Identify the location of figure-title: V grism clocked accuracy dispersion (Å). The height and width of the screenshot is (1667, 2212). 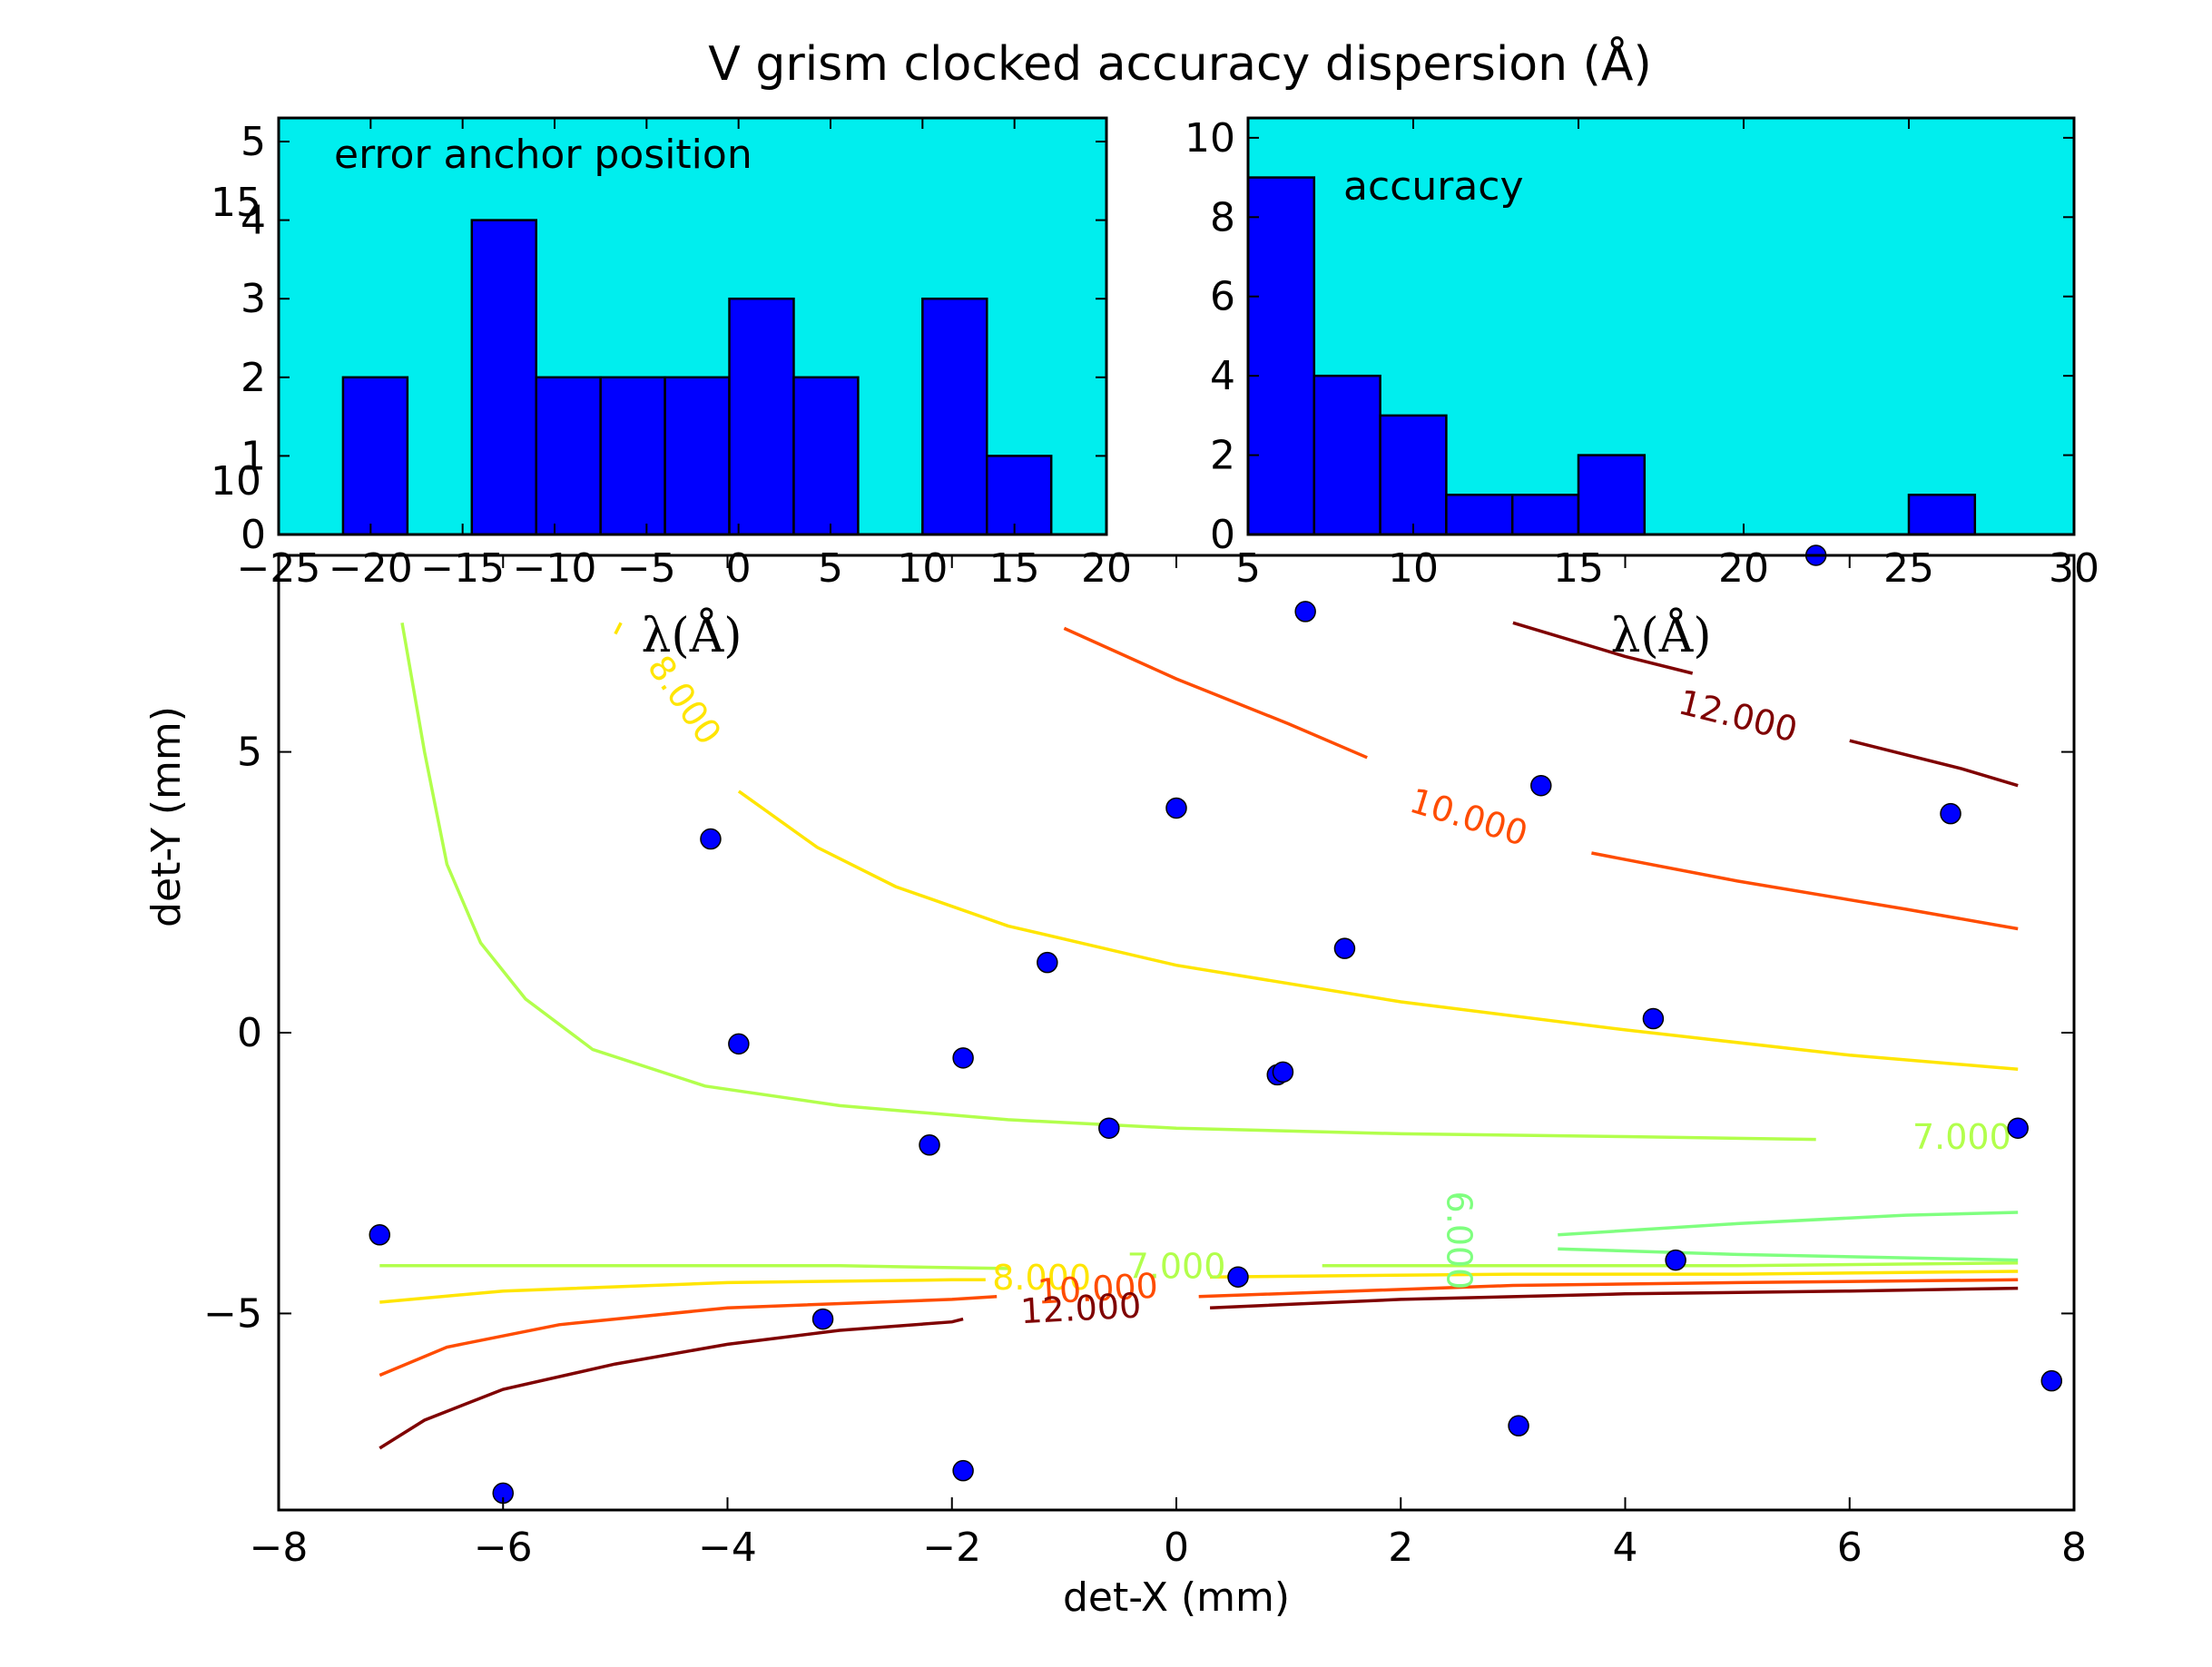
(1180, 63).